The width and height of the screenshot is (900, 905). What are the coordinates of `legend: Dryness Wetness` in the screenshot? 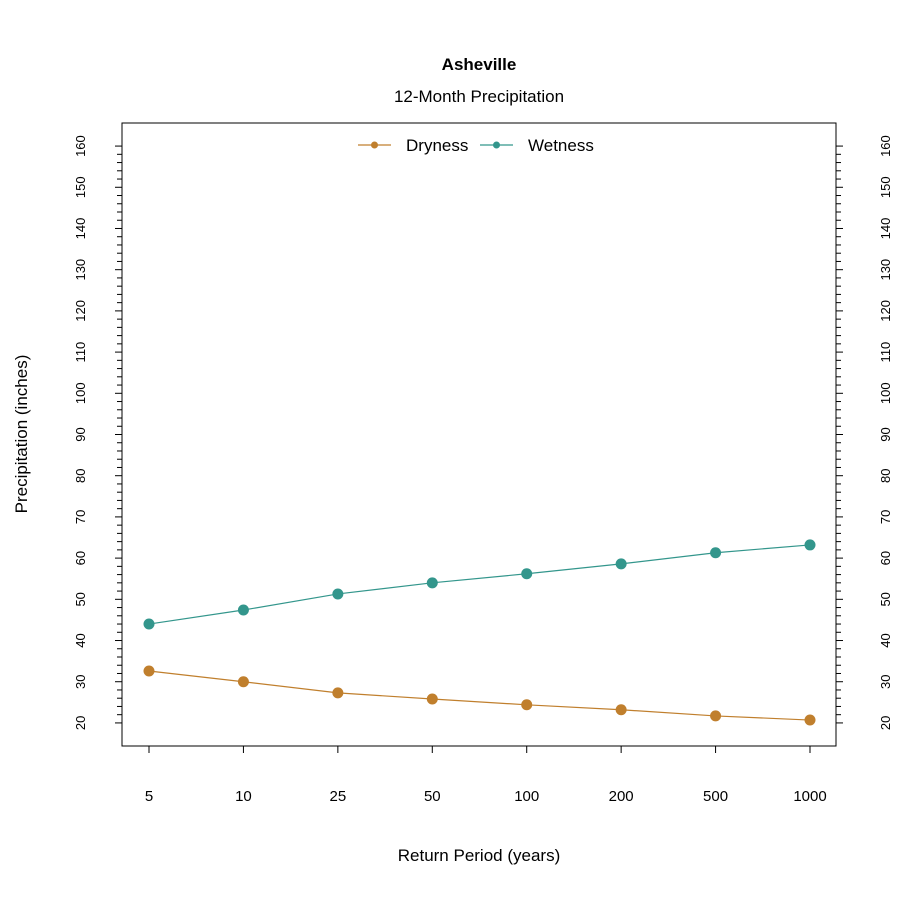 It's located at (476, 145).